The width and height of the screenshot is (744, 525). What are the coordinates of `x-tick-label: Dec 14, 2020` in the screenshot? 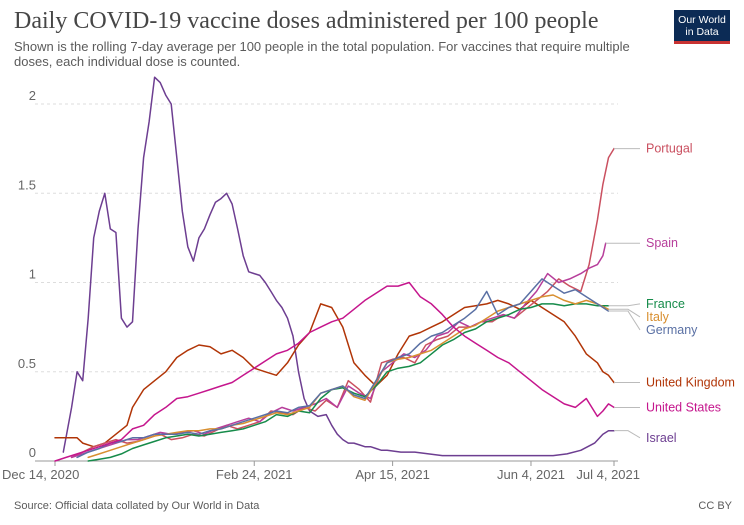 It's located at (40, 474).